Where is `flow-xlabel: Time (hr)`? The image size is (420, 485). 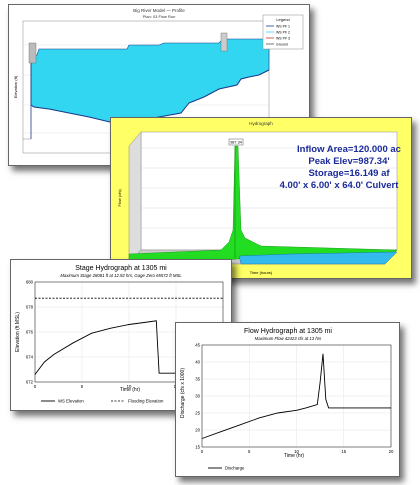
flow-xlabel: Time (hr) is located at coordinates (294, 456).